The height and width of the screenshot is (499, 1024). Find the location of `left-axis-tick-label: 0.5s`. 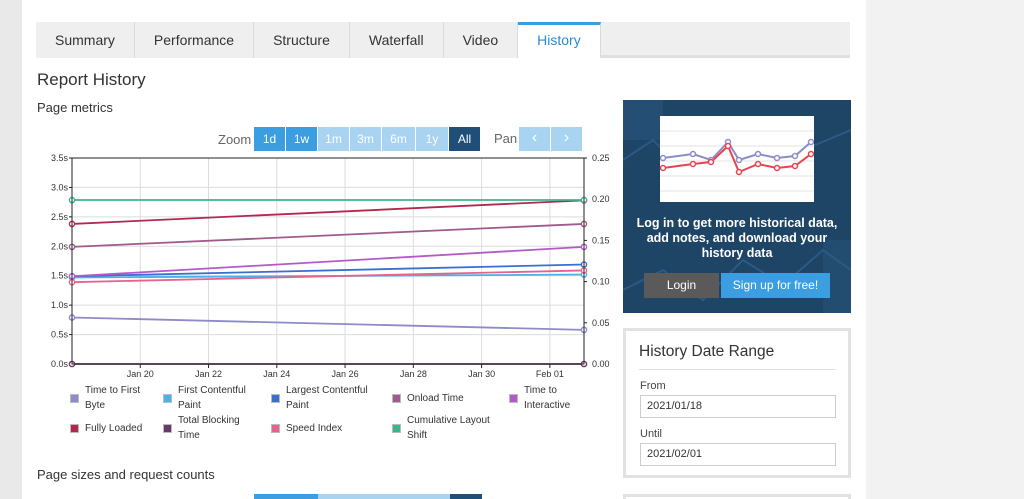

left-axis-tick-label: 0.5s is located at coordinates (60, 335).